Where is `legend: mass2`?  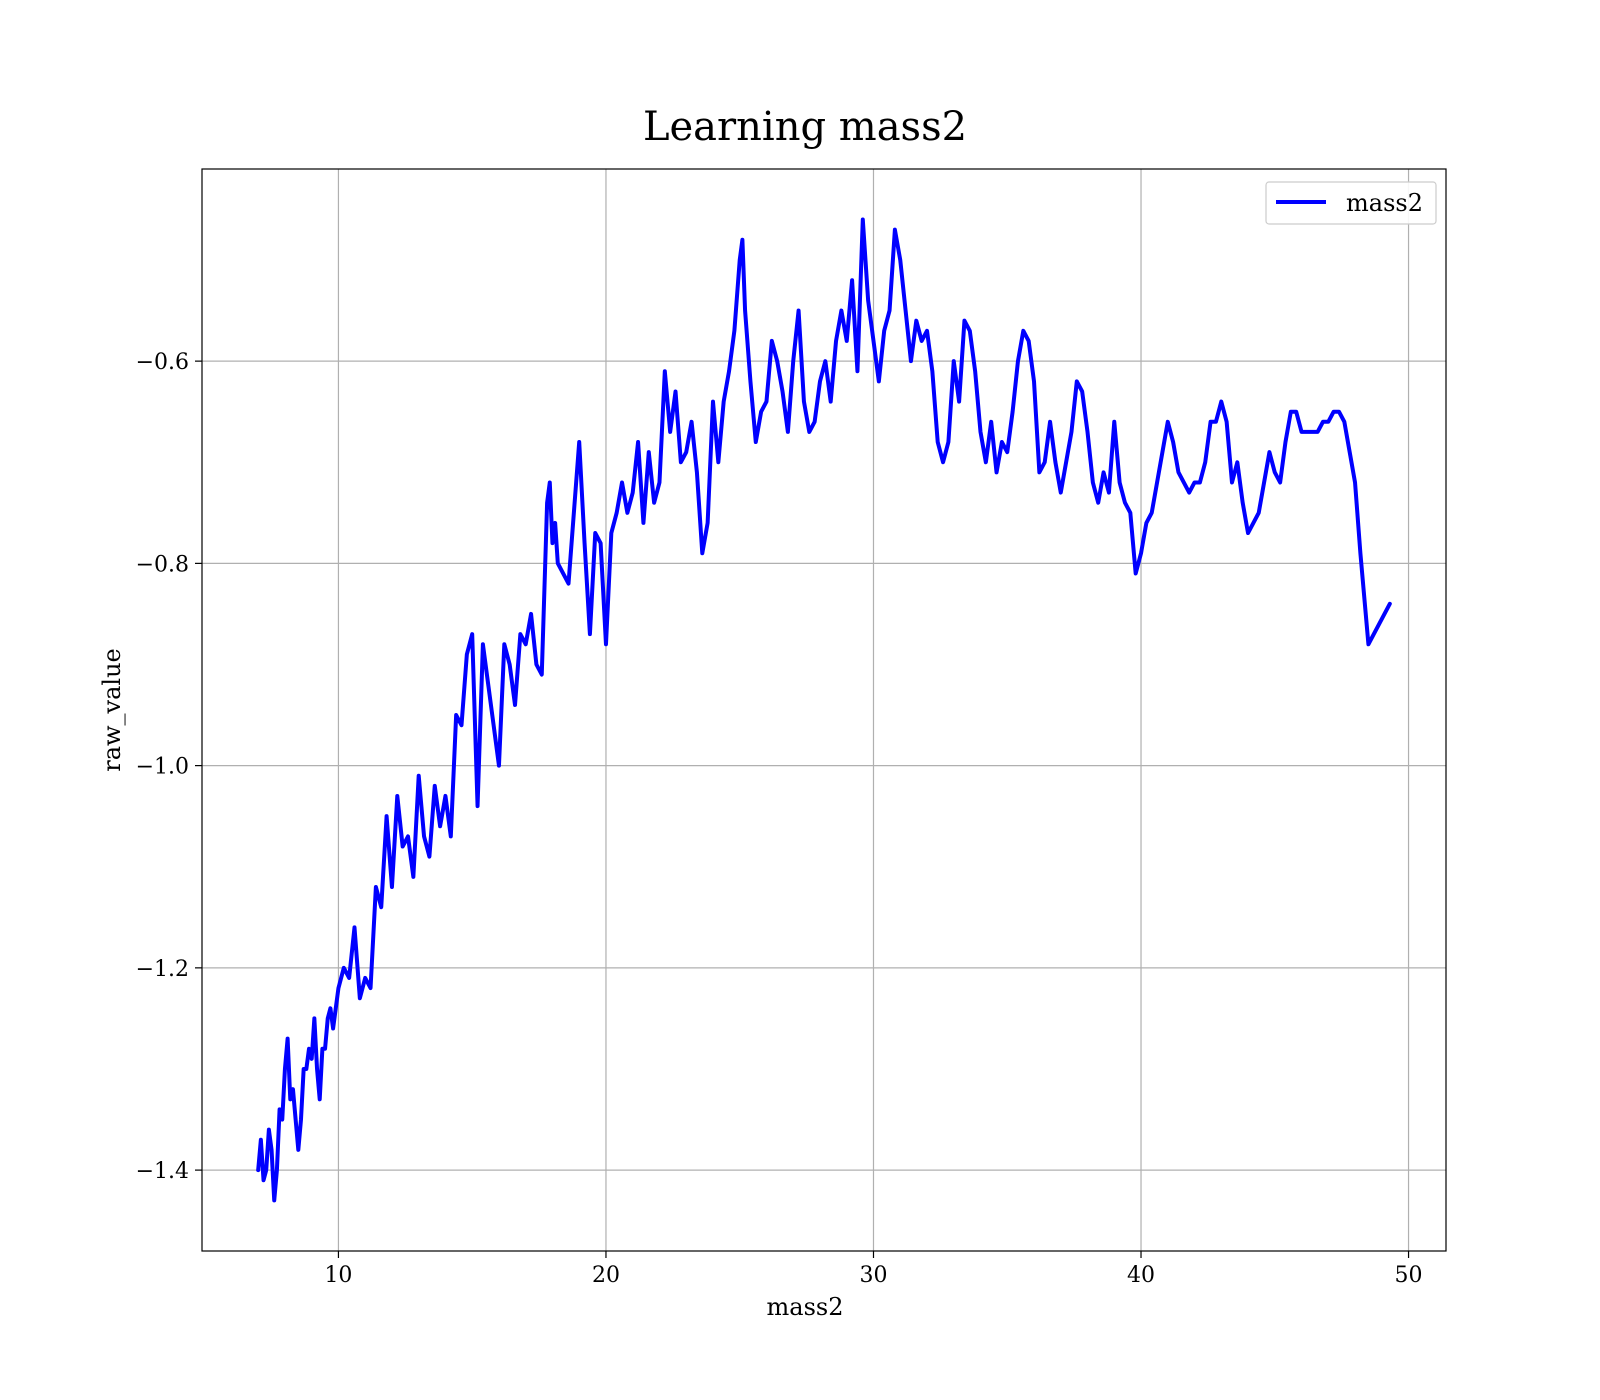
legend: mass2 is located at coordinates (1351, 203).